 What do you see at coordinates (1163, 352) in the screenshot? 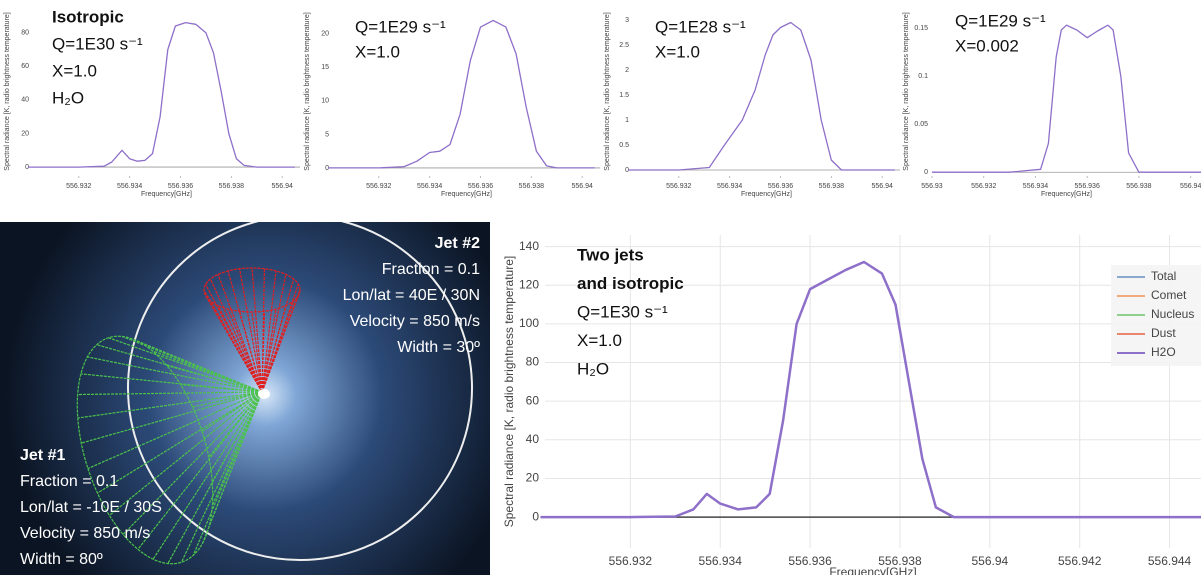
I see `legend-label: H2O` at bounding box center [1163, 352].